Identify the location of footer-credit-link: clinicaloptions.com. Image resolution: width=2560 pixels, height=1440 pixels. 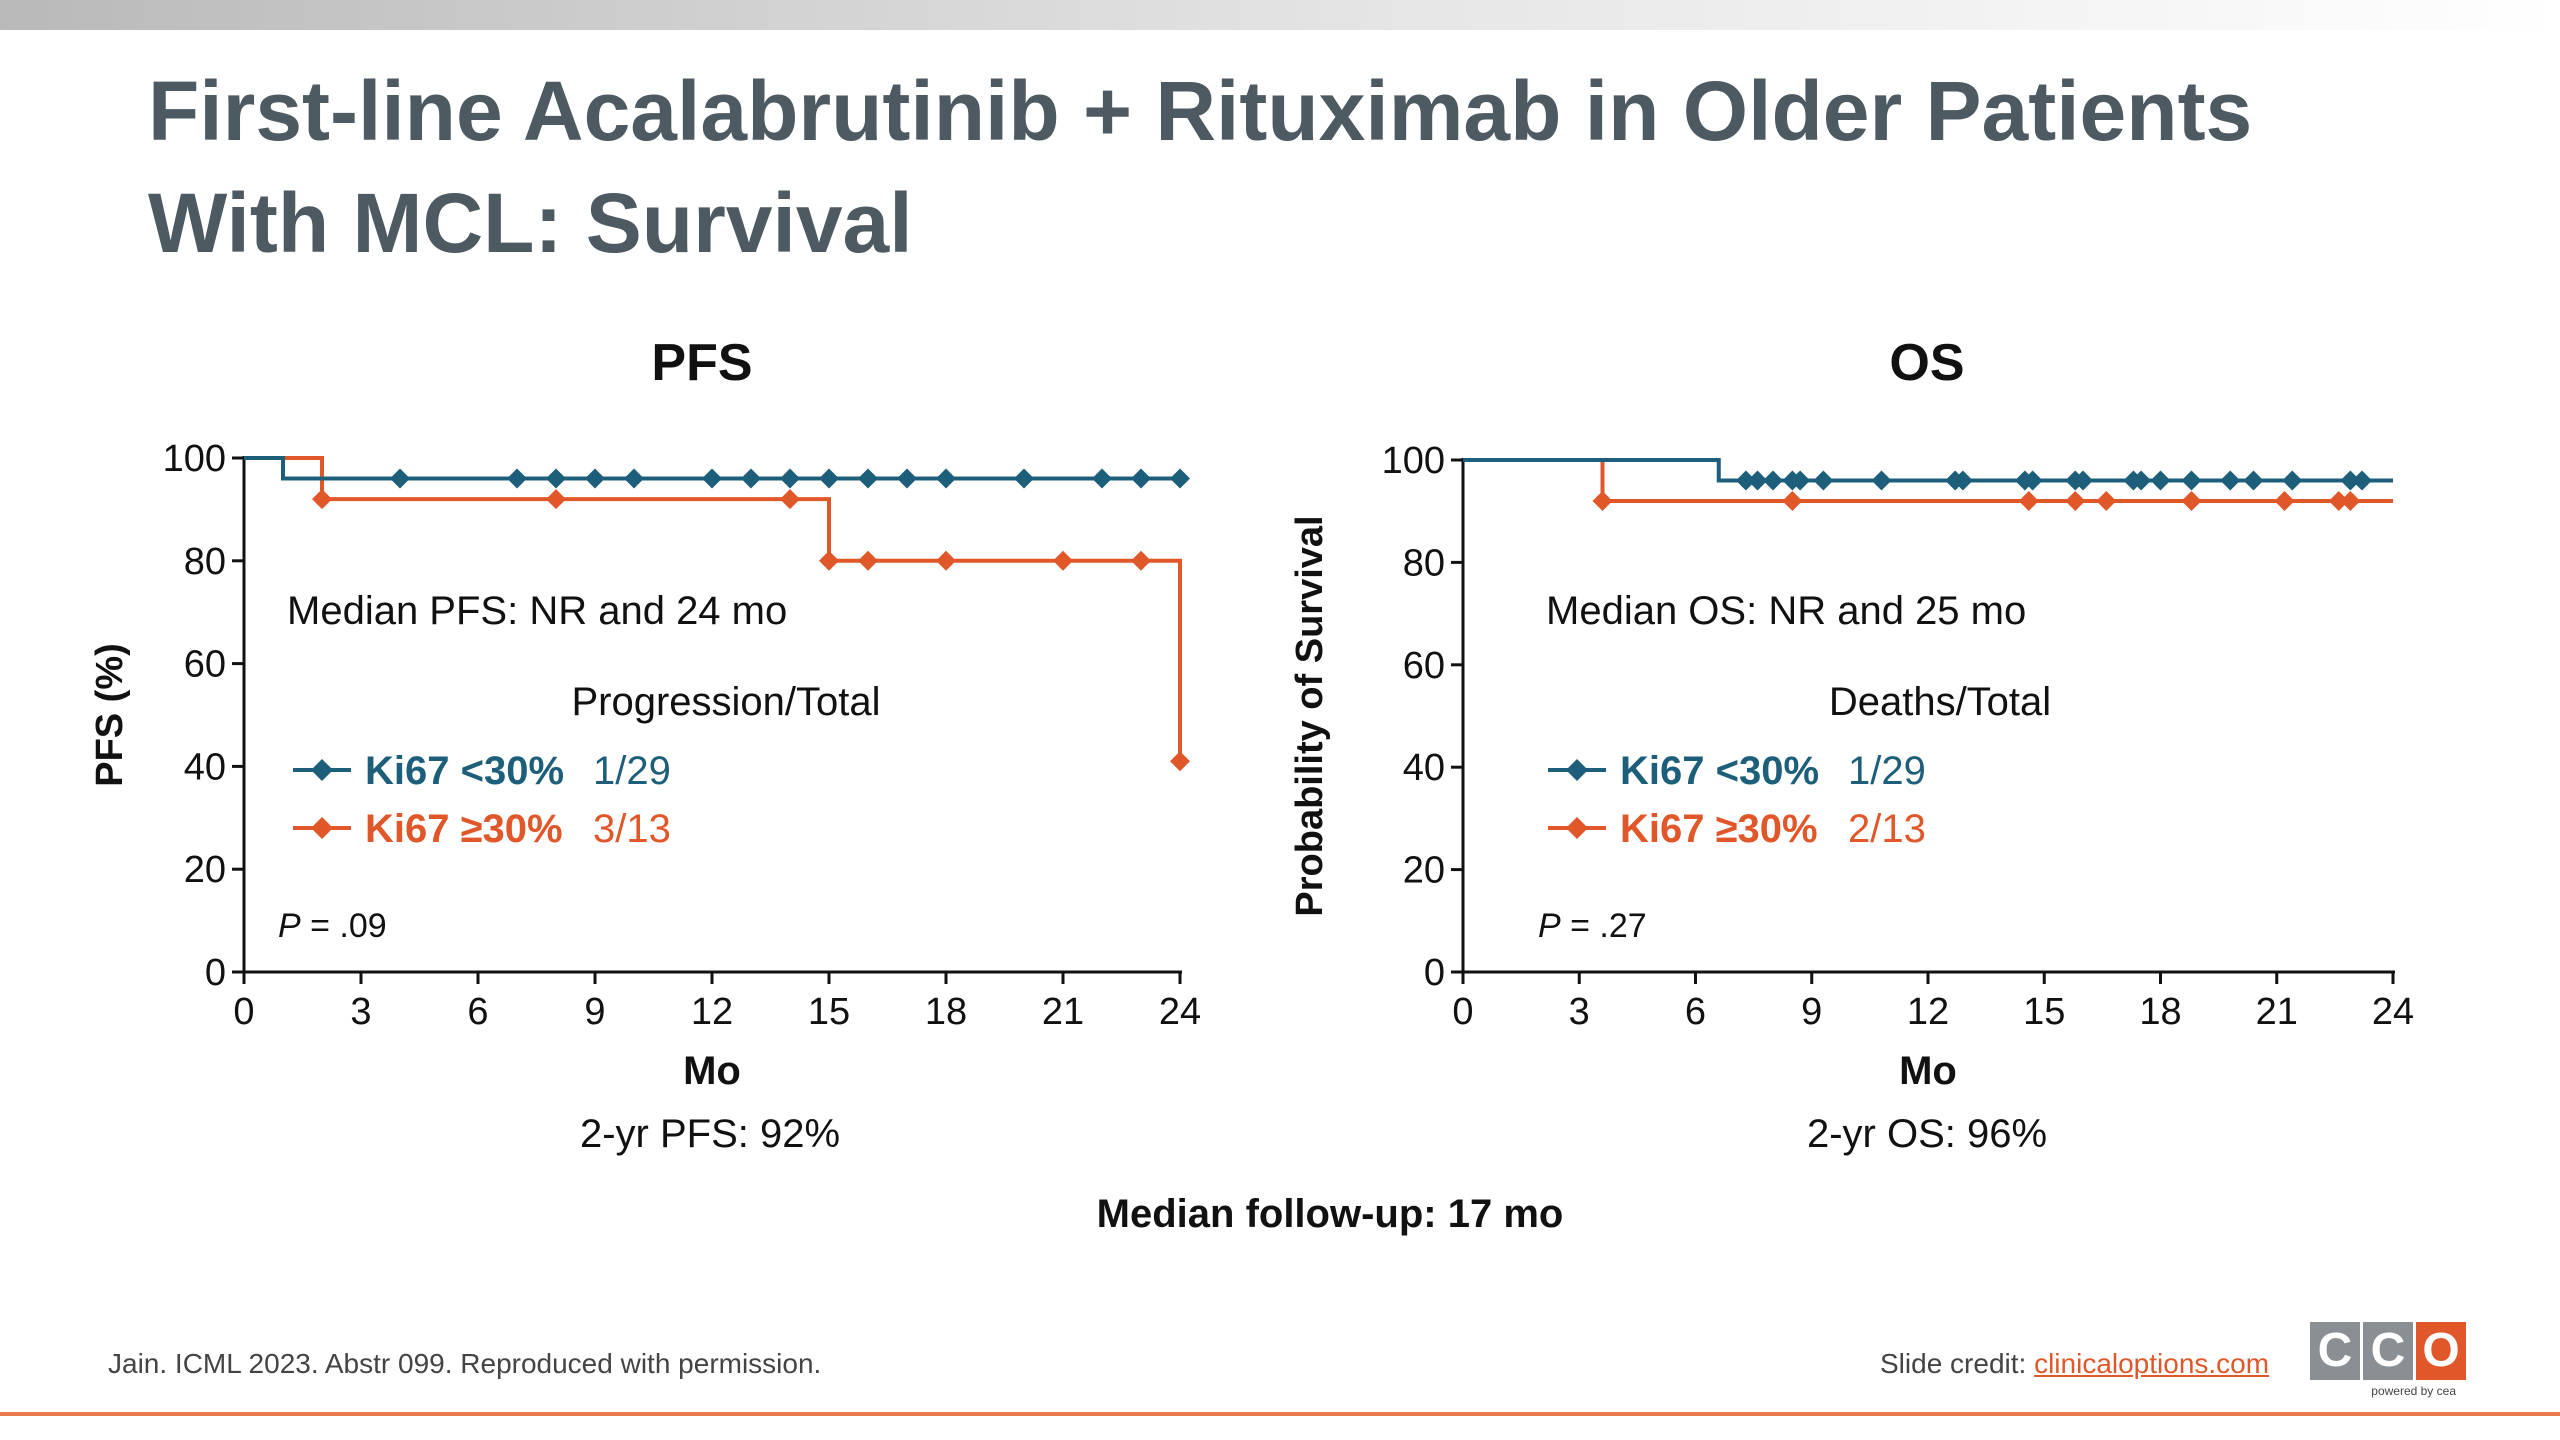
(2152, 1363).